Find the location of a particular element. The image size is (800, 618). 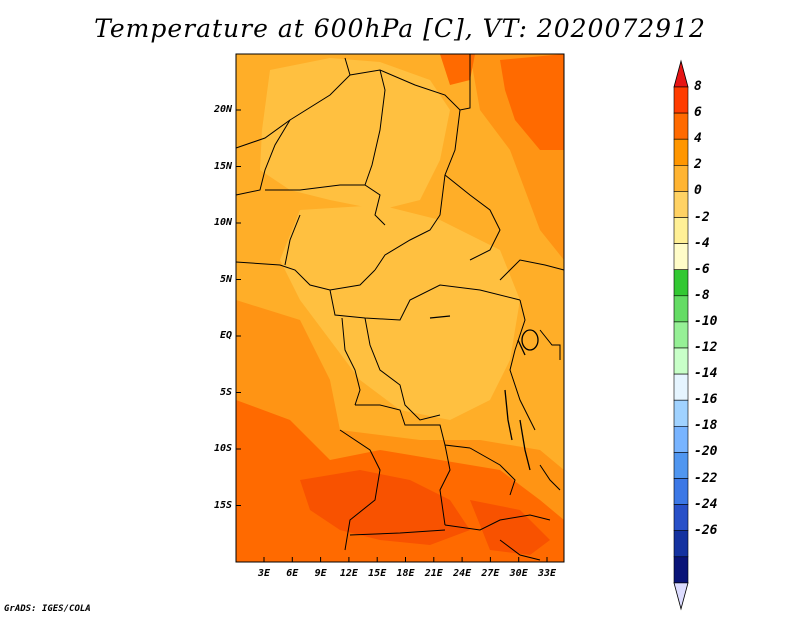

colorbar-label: -14 is located at coordinates (706, 374).